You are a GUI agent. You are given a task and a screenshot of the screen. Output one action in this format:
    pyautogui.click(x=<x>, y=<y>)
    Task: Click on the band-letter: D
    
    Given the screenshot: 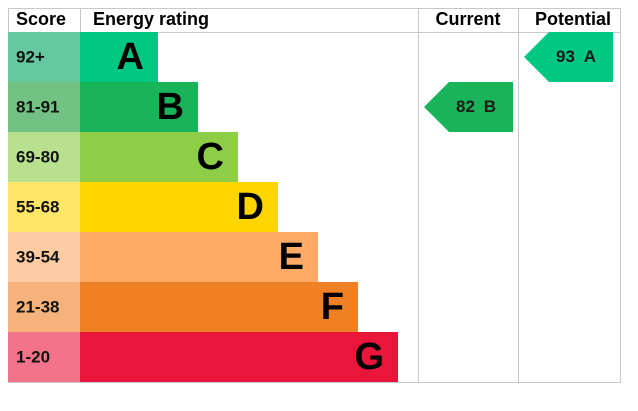 What is the action you would take?
    pyautogui.click(x=250, y=207)
    